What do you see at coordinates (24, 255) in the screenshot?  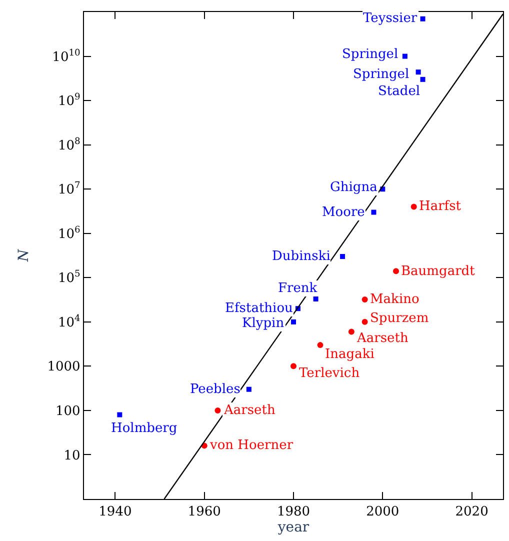 I see `y-axis-title: N` at bounding box center [24, 255].